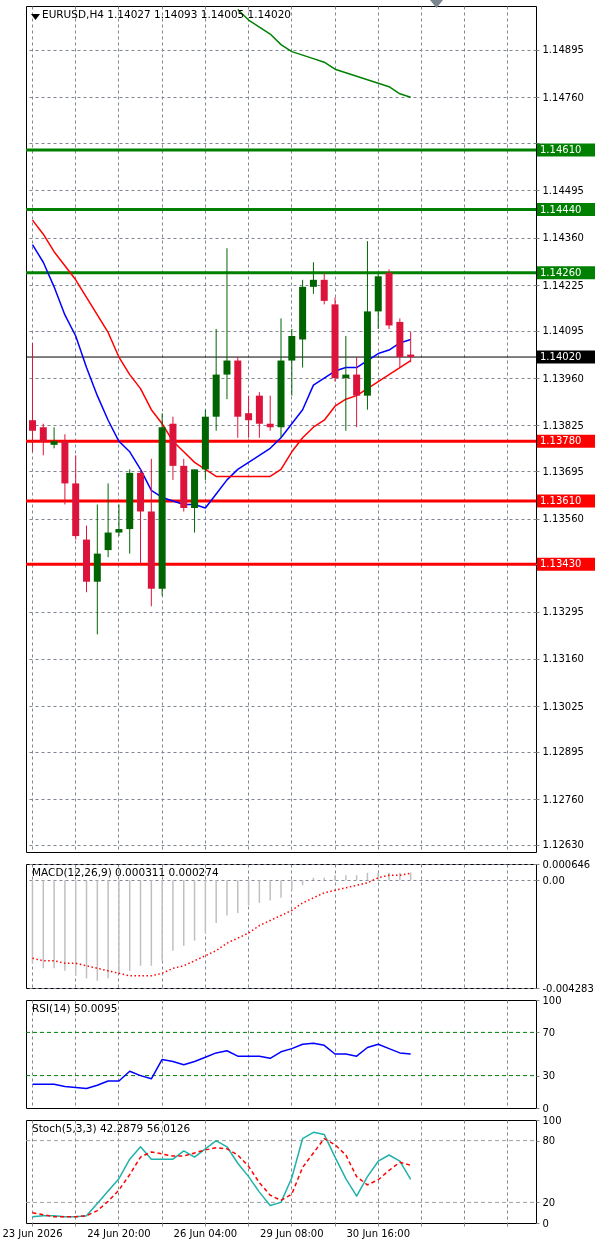 The image size is (600, 1245). I want to click on y-tick-label: 0.000646, so click(566, 864).